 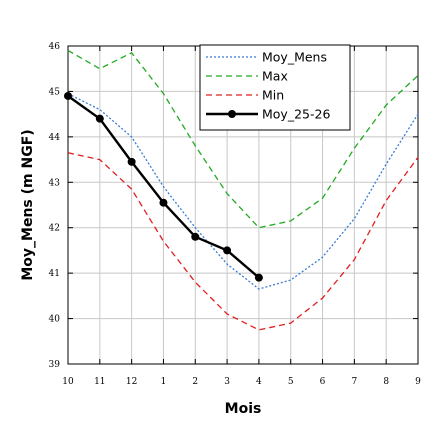 What do you see at coordinates (55, 47) in the screenshot?
I see `y-tick-label: 46` at bounding box center [55, 47].